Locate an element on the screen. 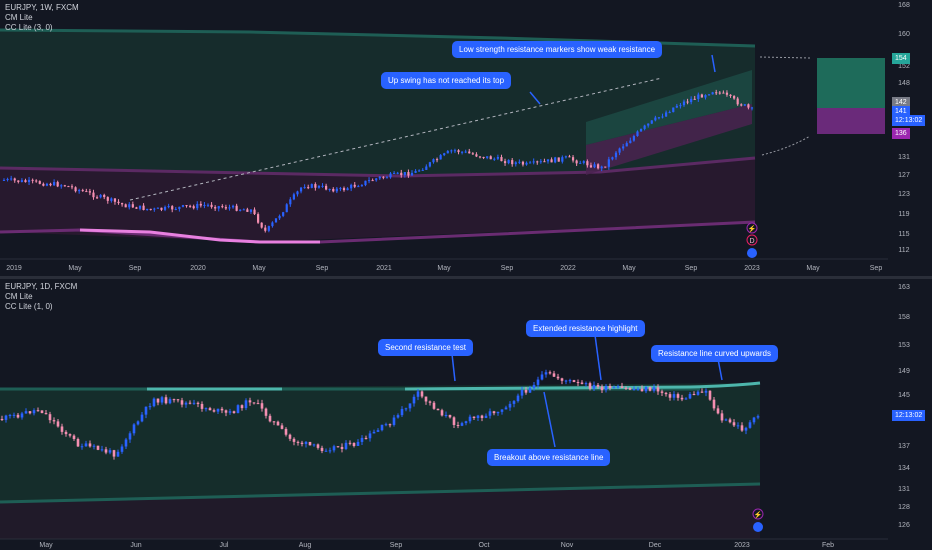 Image resolution: width=932 pixels, height=550 pixels. callout-pointer is located at coordinates (720, 369).